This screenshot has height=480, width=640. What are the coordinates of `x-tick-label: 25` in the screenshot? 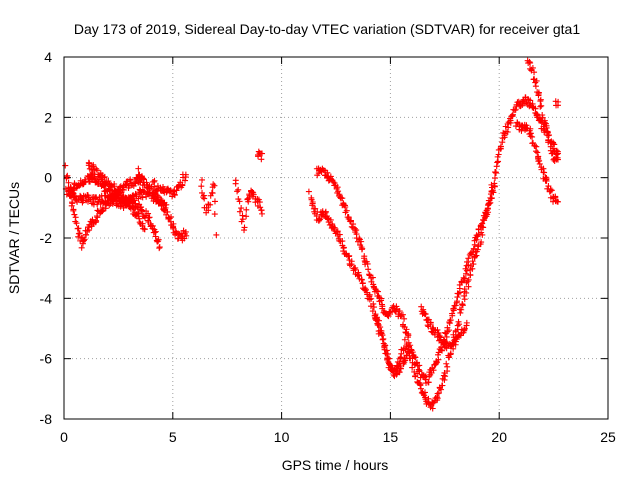 It's located at (608, 437).